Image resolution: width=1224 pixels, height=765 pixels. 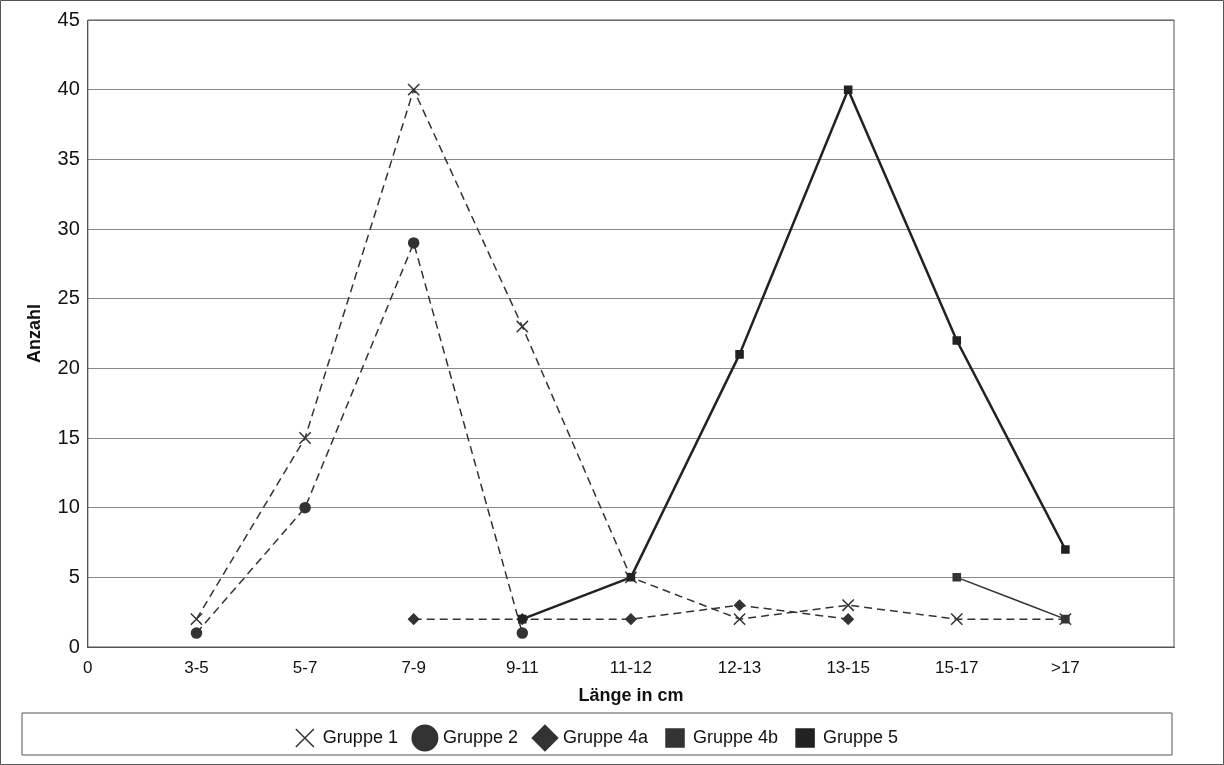 What do you see at coordinates (861, 736) in the screenshot?
I see `legend-label: Gruppe 5` at bounding box center [861, 736].